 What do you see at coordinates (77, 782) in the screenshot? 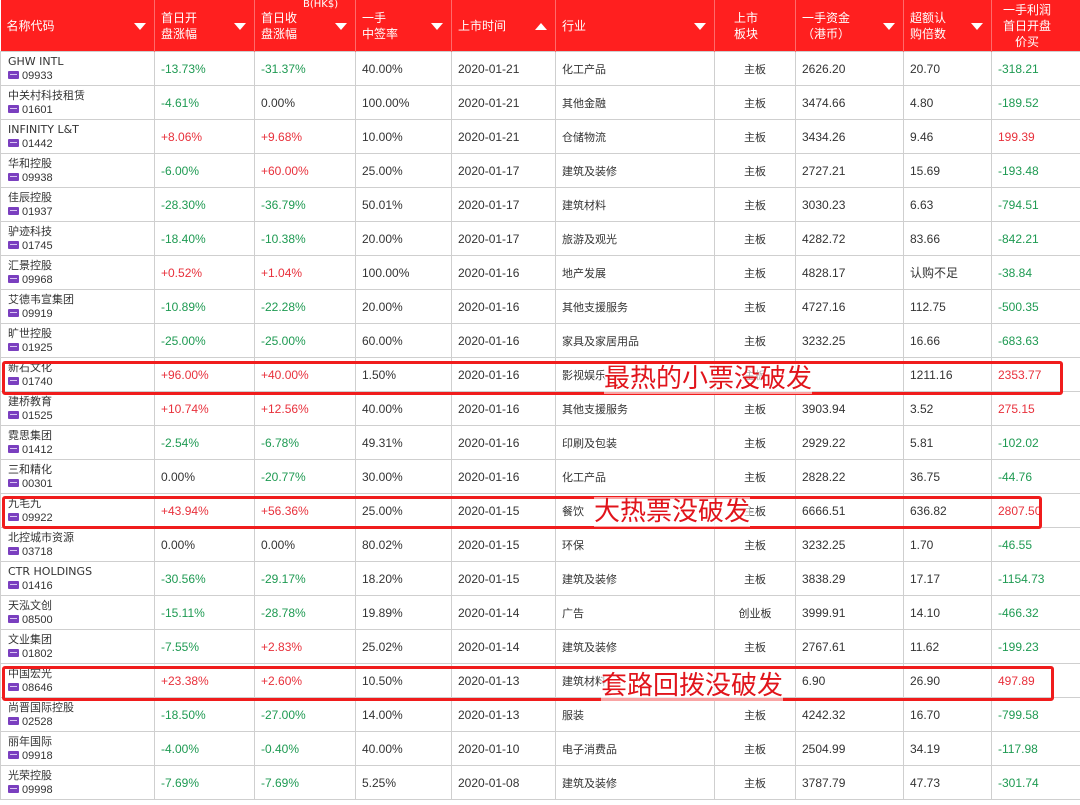
I see `stock-name-cell: 光荣控股 09998` at bounding box center [77, 782].